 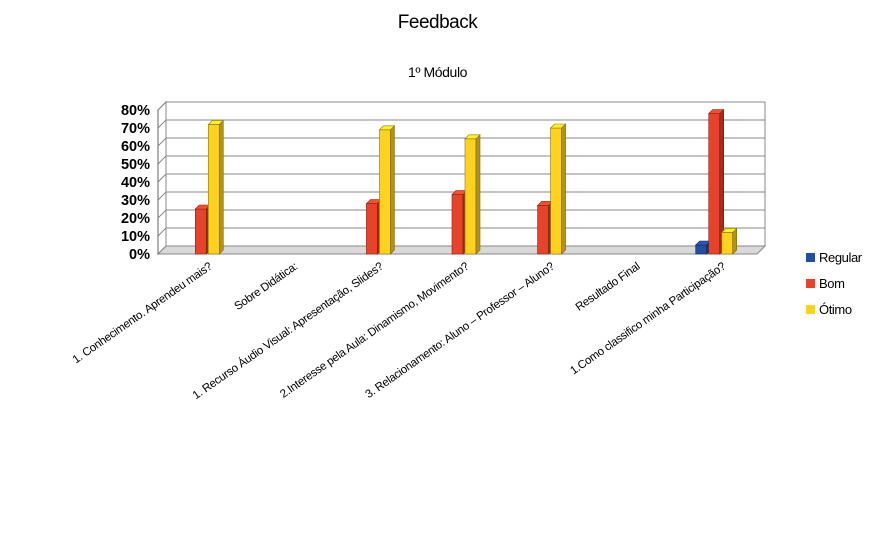 I want to click on legend-item-ótimo: Ótimo, so click(x=829, y=309).